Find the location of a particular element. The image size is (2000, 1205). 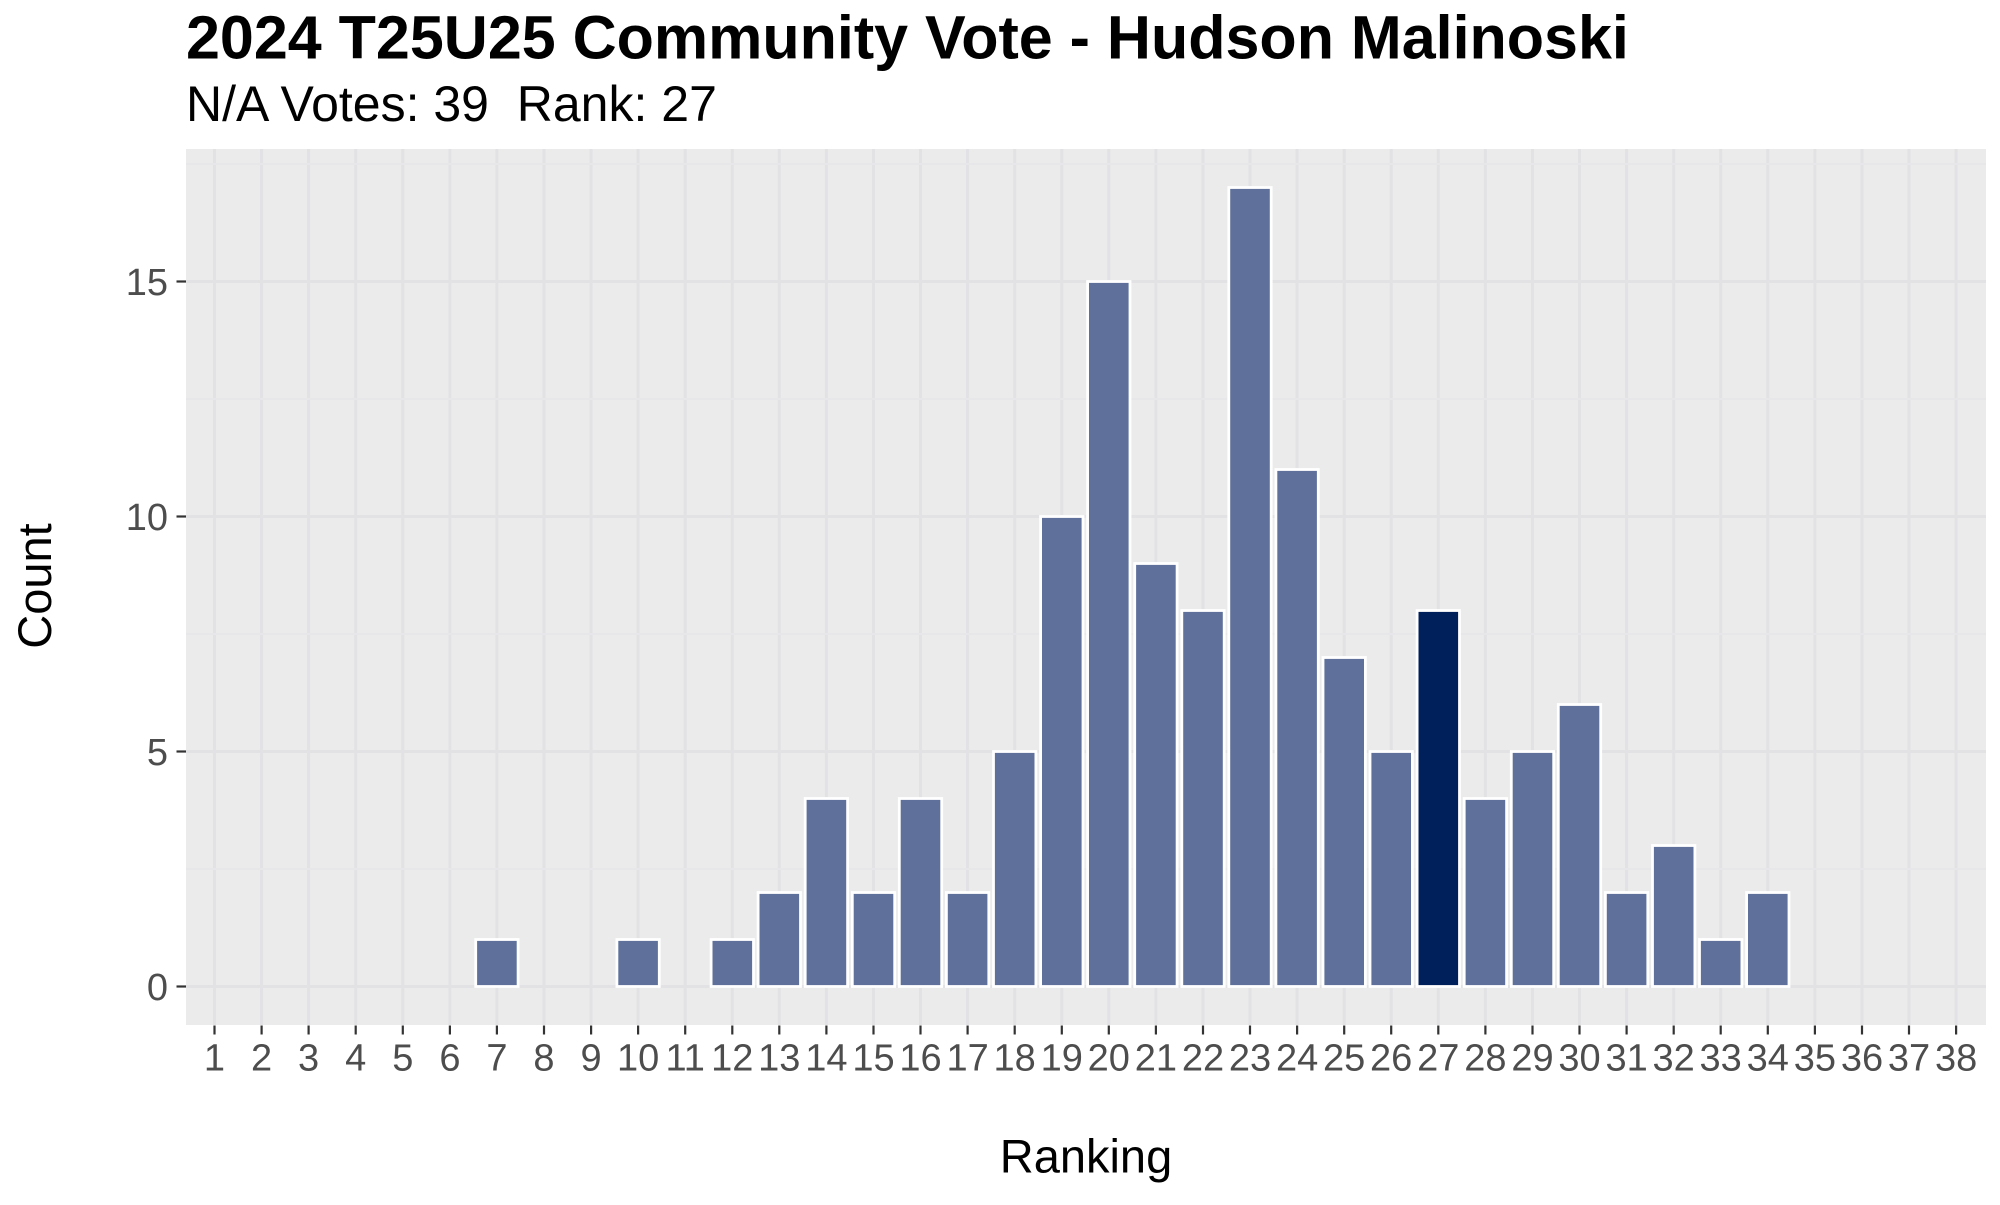

svg-text: 27 is located at coordinates (1438, 1059).